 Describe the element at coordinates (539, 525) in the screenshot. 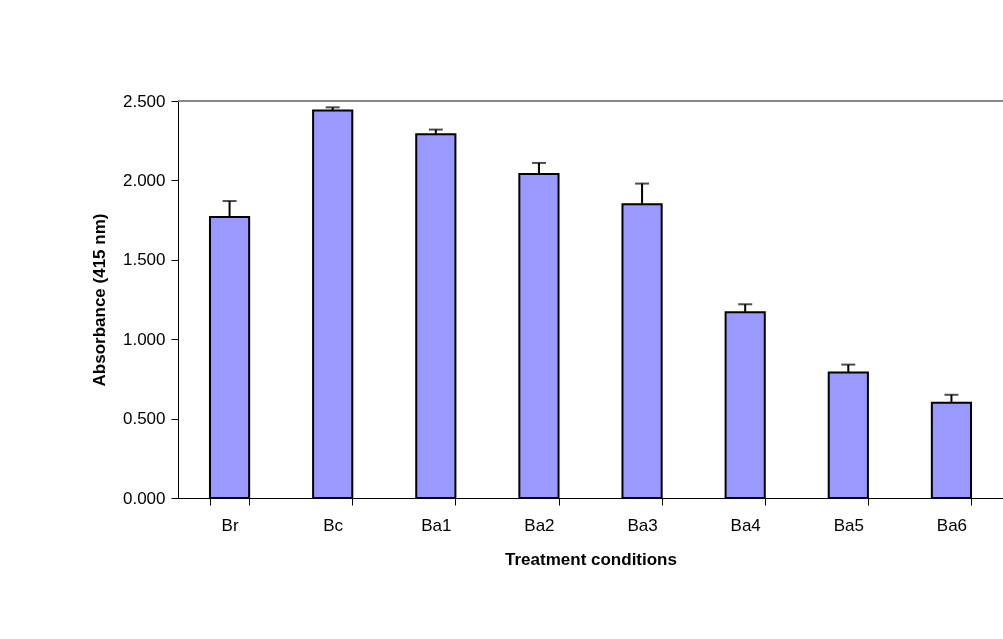

I see `x-tick-label: Ba2` at that location.